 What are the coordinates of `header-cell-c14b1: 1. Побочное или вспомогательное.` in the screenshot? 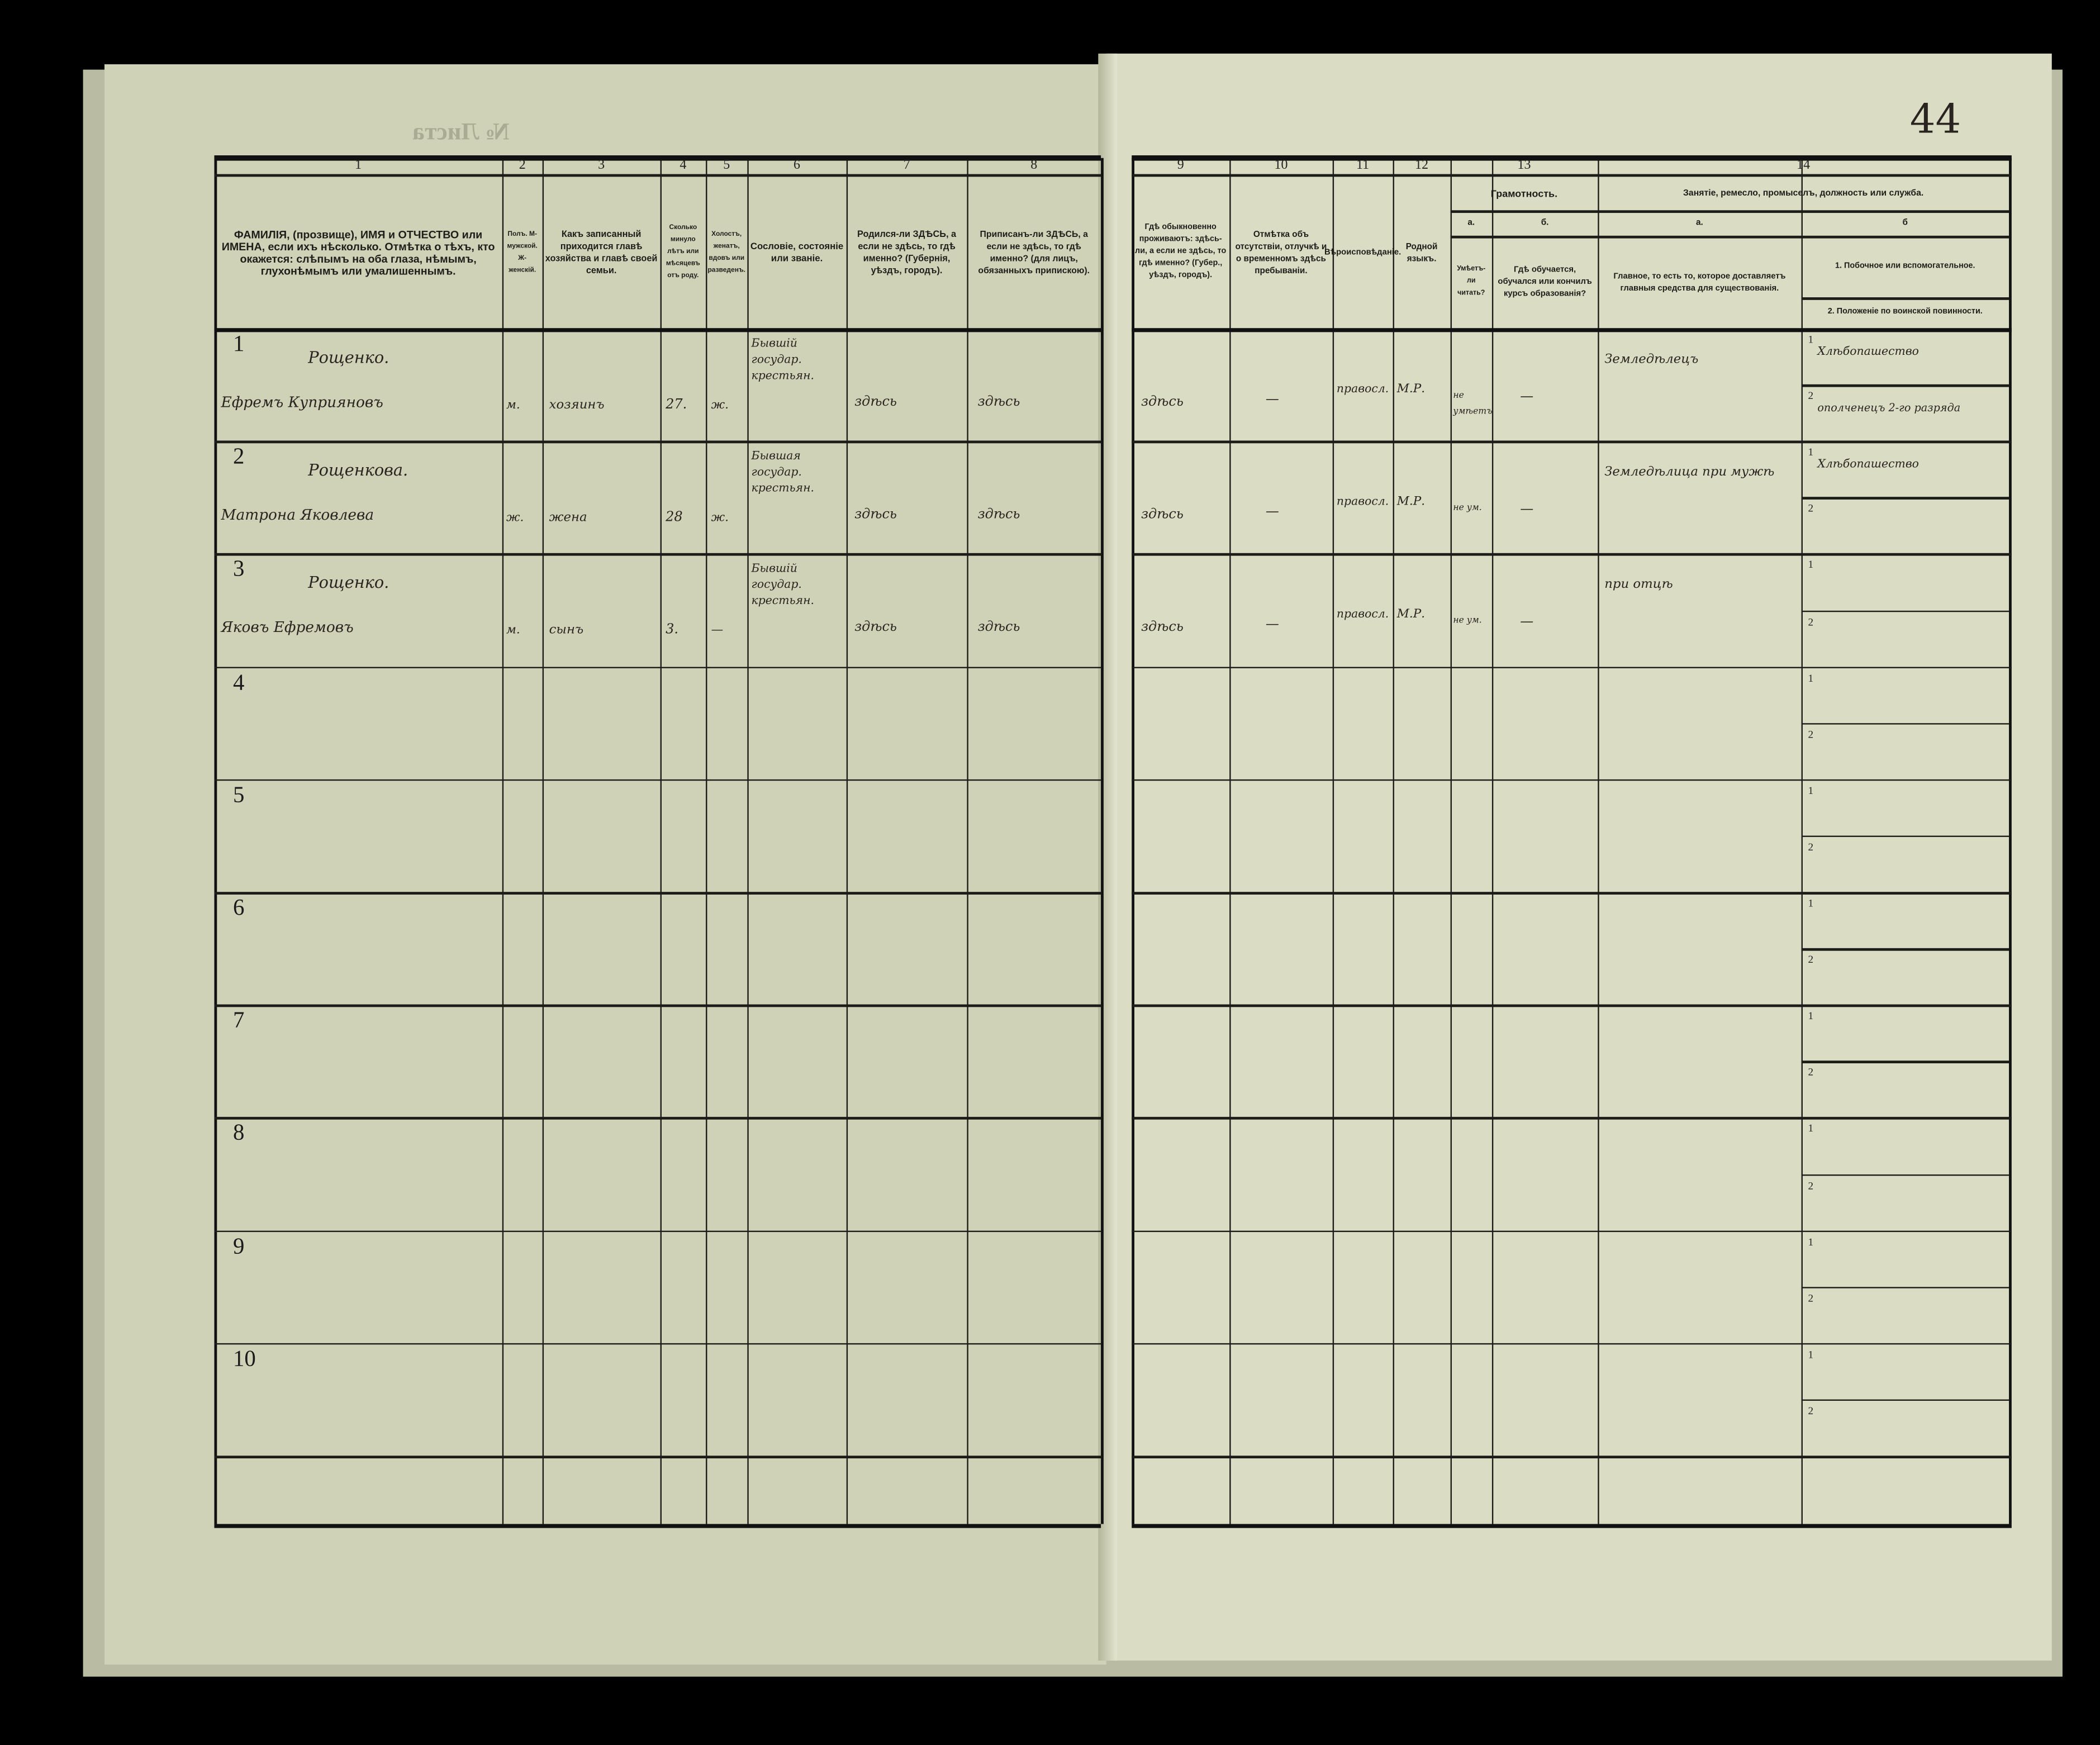 It's located at (1905, 265).